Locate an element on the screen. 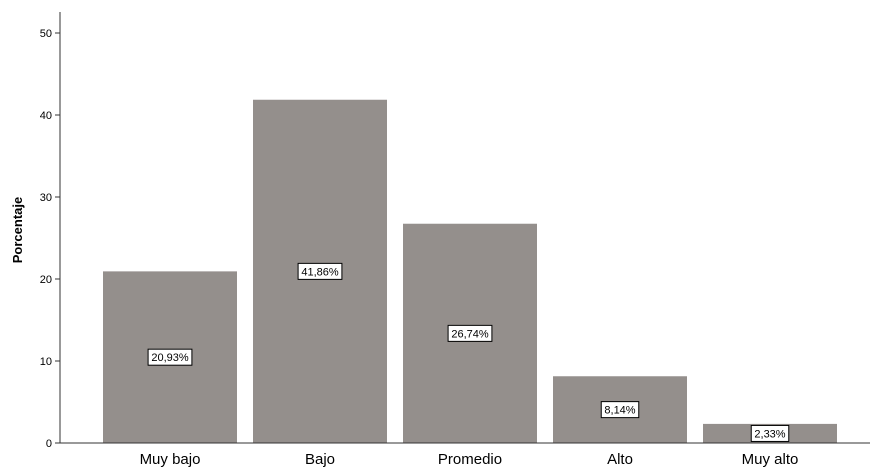 The width and height of the screenshot is (879, 468). y-tick-label: 10 is located at coordinates (46, 362).